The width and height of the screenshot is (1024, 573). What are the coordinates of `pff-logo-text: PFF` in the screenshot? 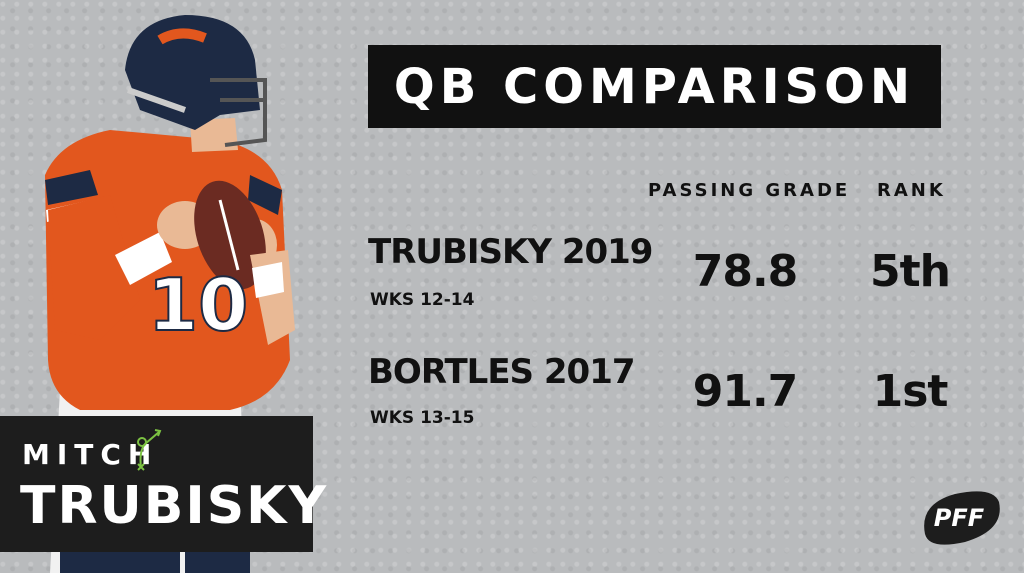 It's located at (959, 518).